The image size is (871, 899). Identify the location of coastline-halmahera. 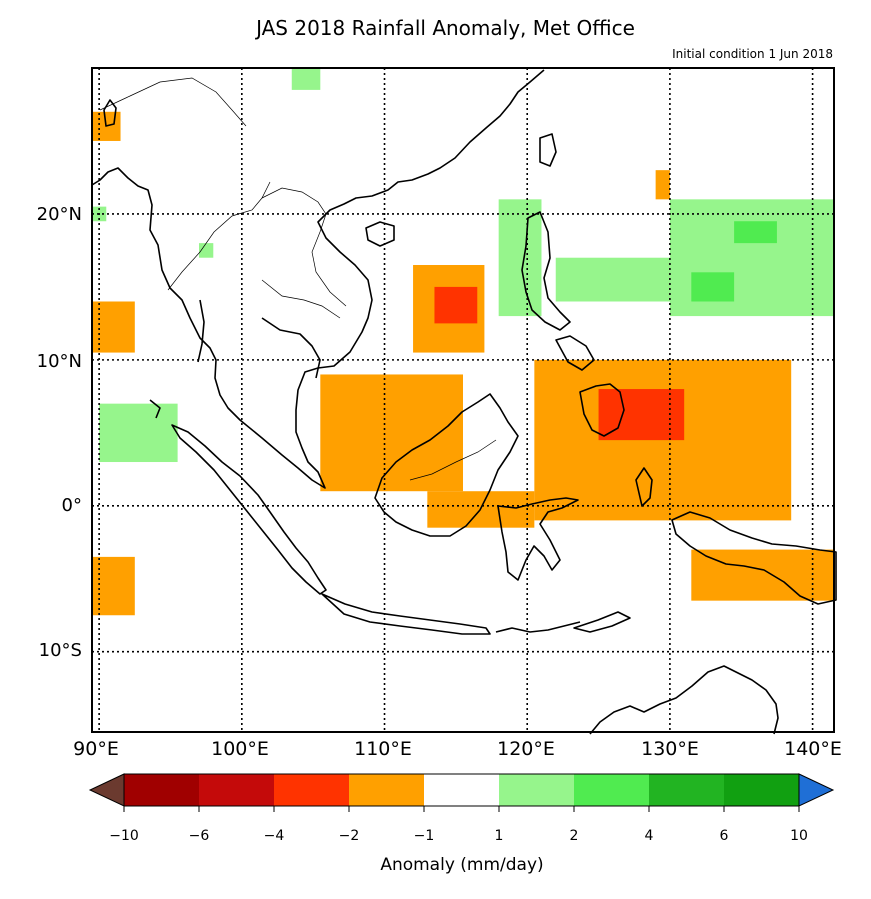
(644, 487).